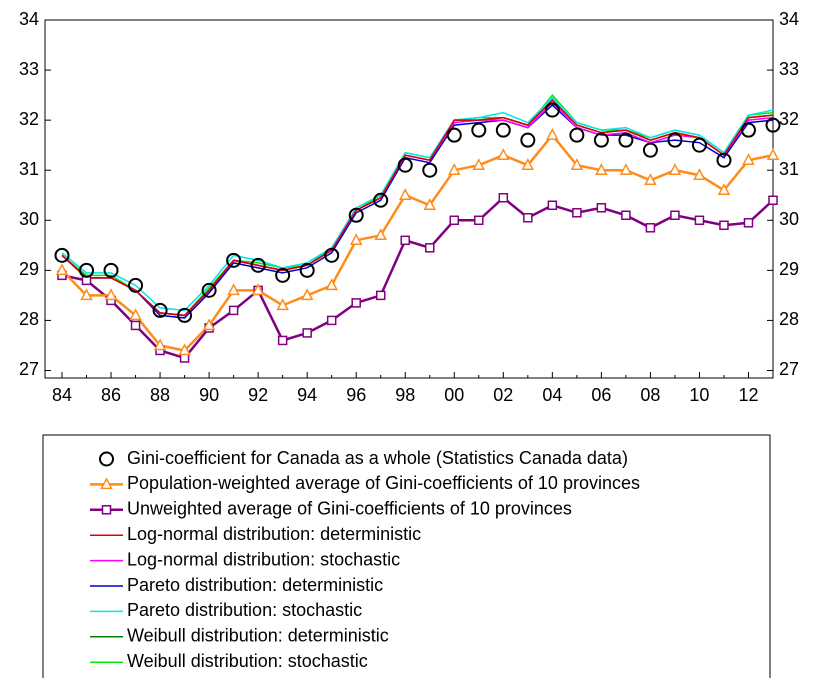 The image size is (813, 678). I want to click on legend-label: Pareto distribution: stochastic, so click(244, 610).